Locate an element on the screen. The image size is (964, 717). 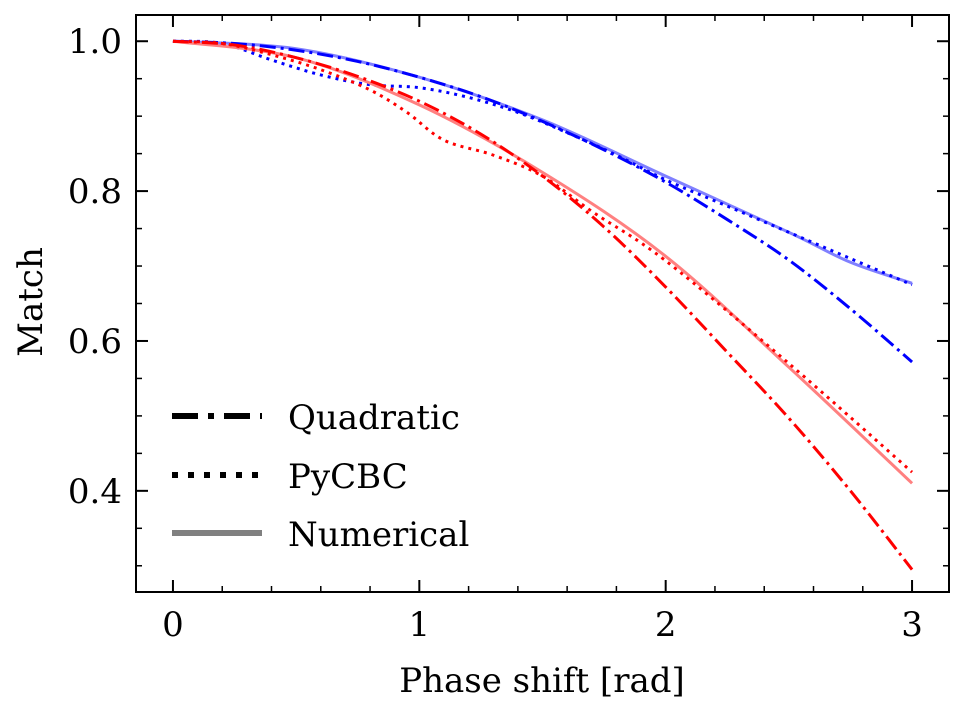
y-tick-label: 0.8 is located at coordinates (95, 192).